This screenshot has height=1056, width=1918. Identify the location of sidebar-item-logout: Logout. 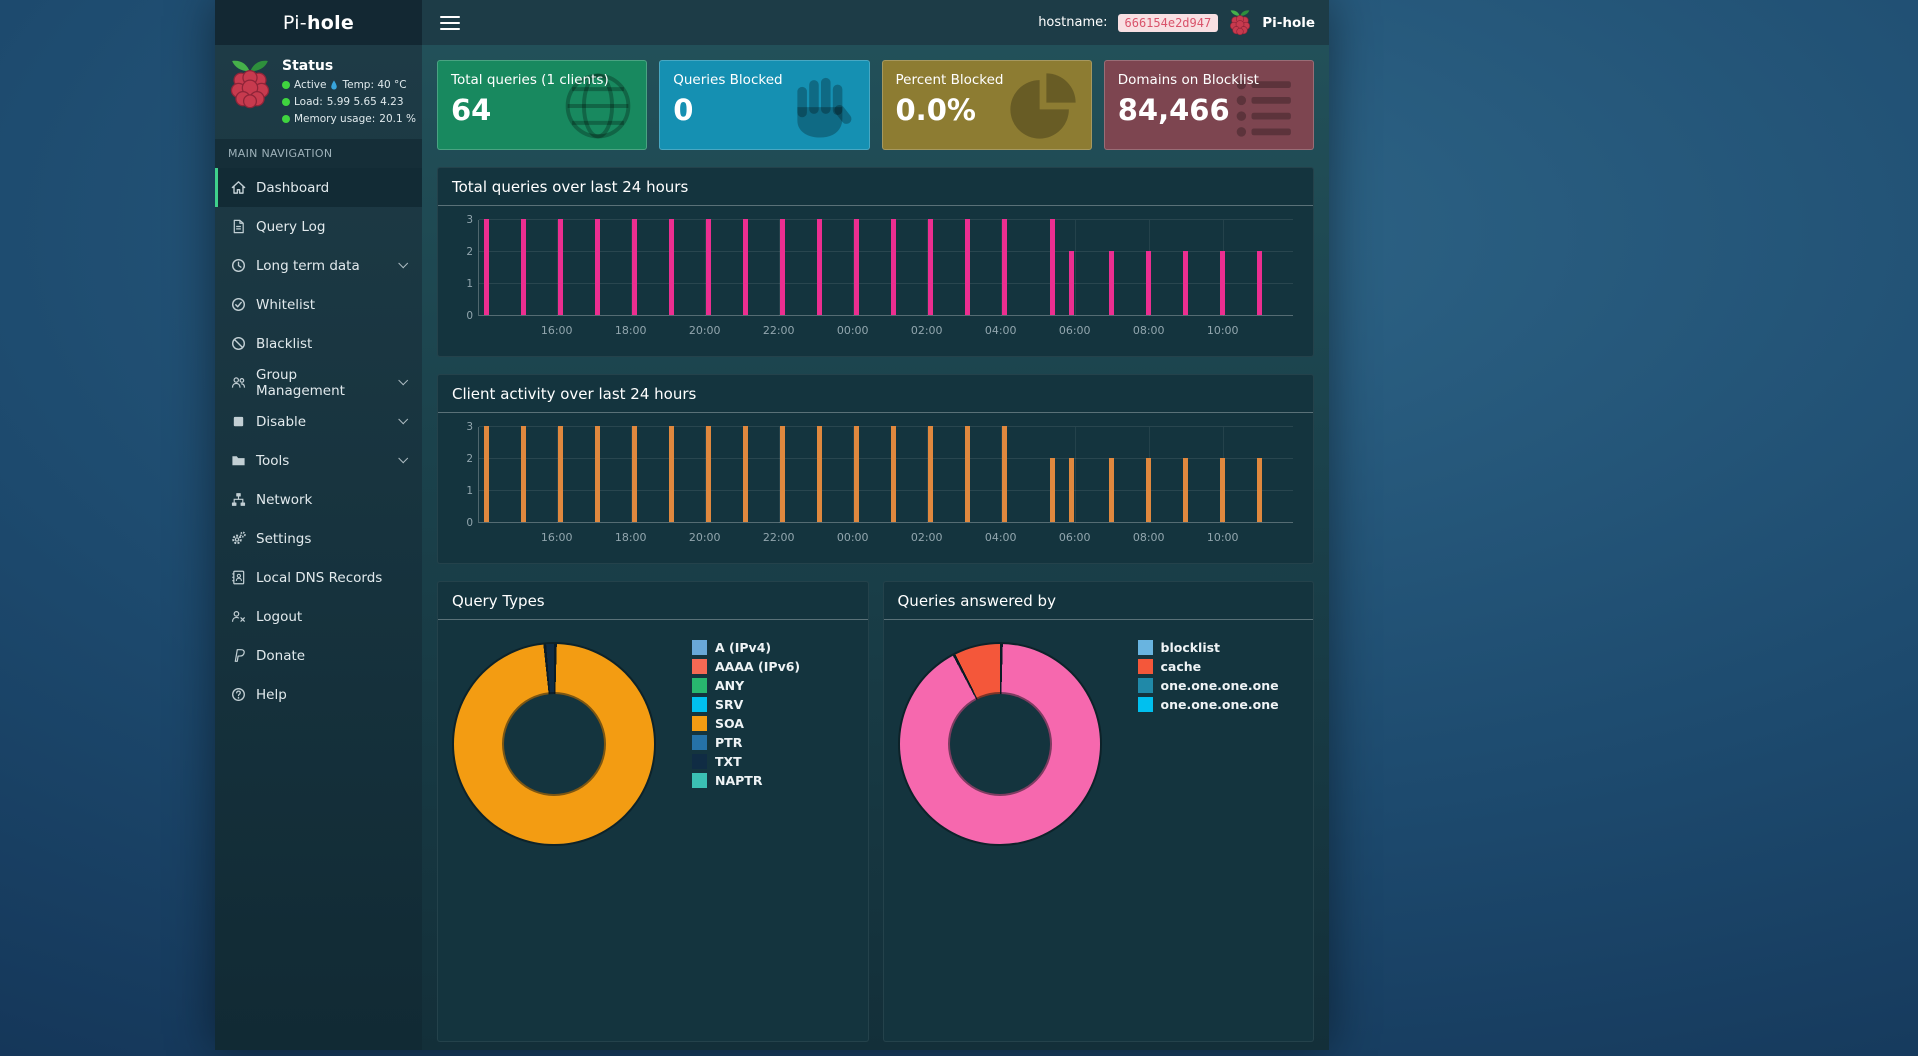
(318, 616).